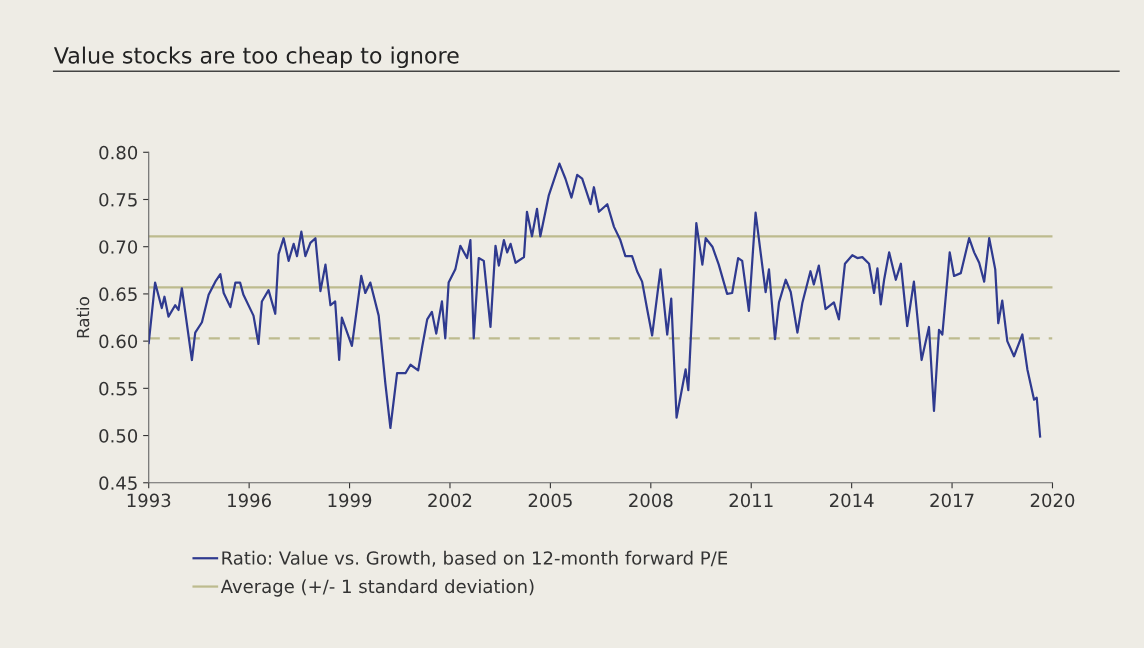 The width and height of the screenshot is (1144, 648). I want to click on legend-label: Average (+/- 1 standard deviation), so click(377, 588).